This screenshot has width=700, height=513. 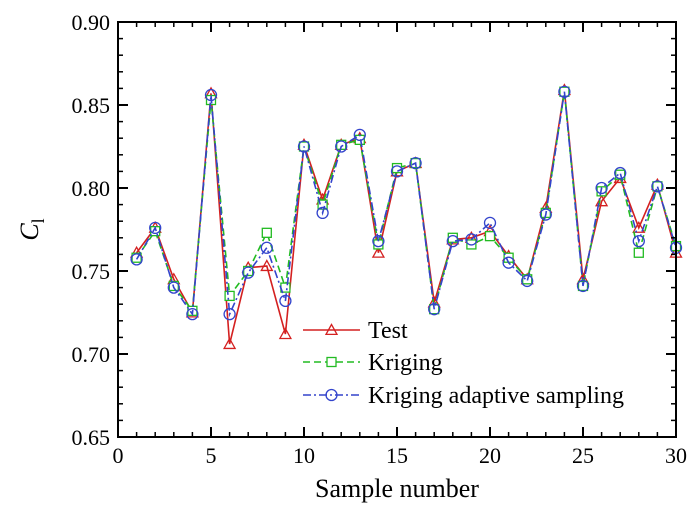 I want to click on y-tick-label: 0.90, so click(x=91, y=22).